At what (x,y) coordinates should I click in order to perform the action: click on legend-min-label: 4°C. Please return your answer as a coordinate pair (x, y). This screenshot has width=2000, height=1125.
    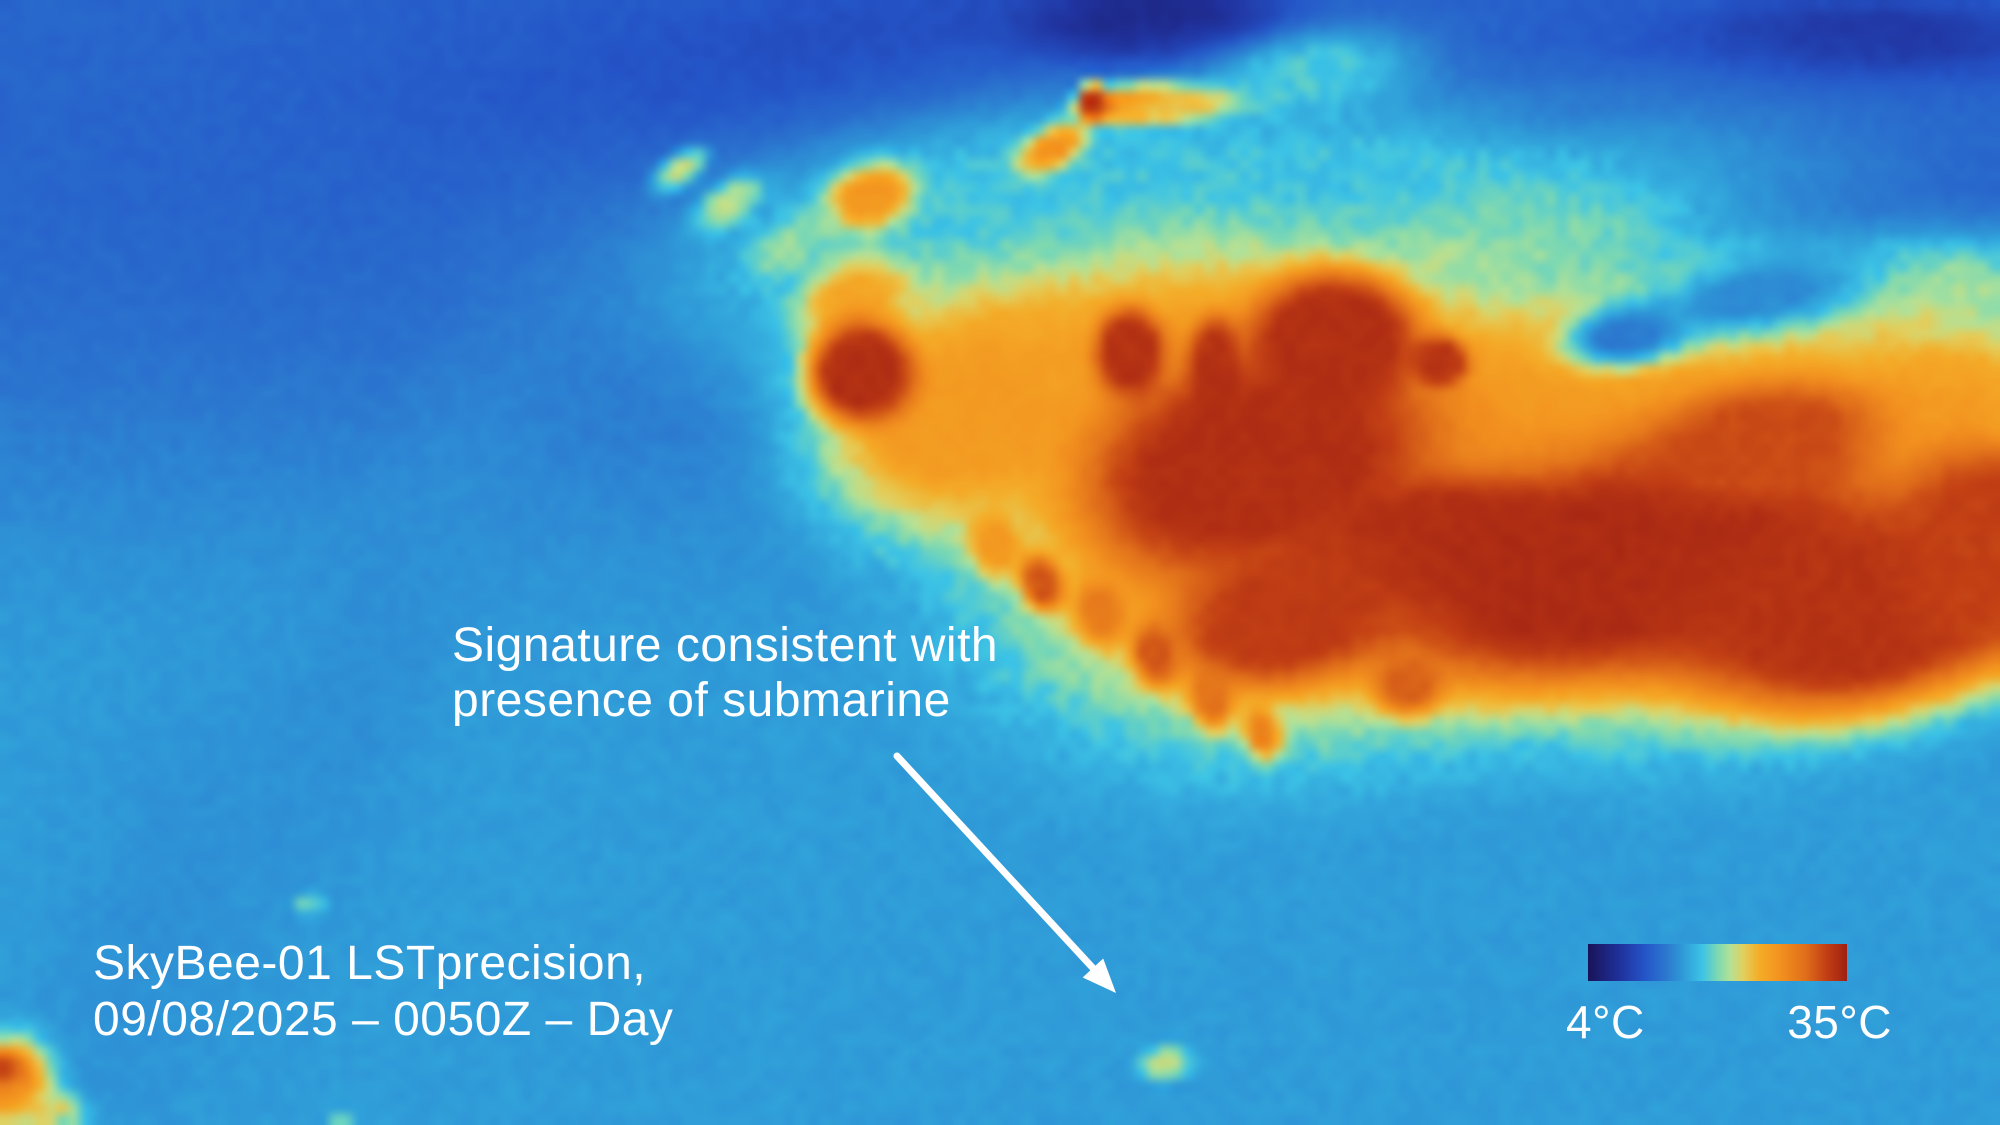
    Looking at the image, I should click on (1605, 1022).